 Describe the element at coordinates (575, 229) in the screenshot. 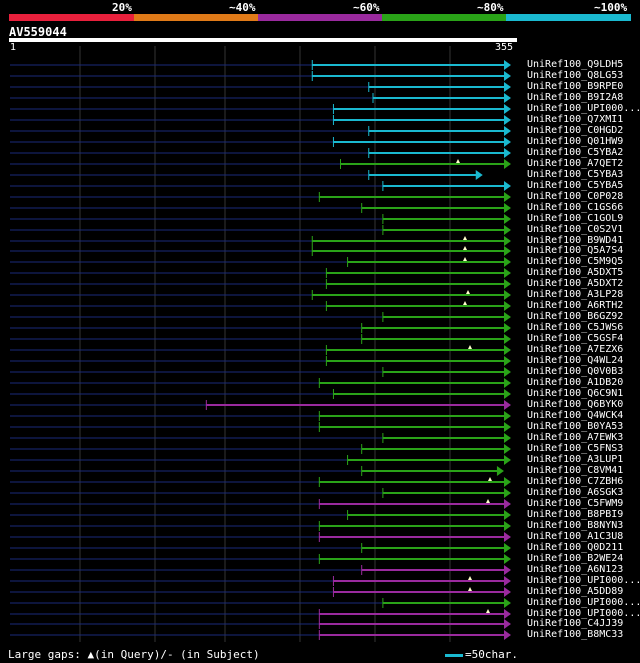

I see `hit-name-link: UniRef100_C0S2V1` at that location.